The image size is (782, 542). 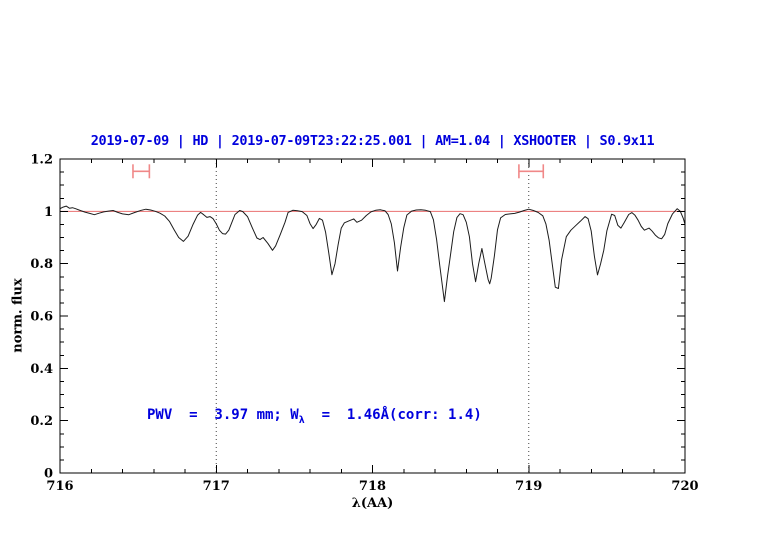 I want to click on x-tick-label: 718, so click(x=372, y=486).